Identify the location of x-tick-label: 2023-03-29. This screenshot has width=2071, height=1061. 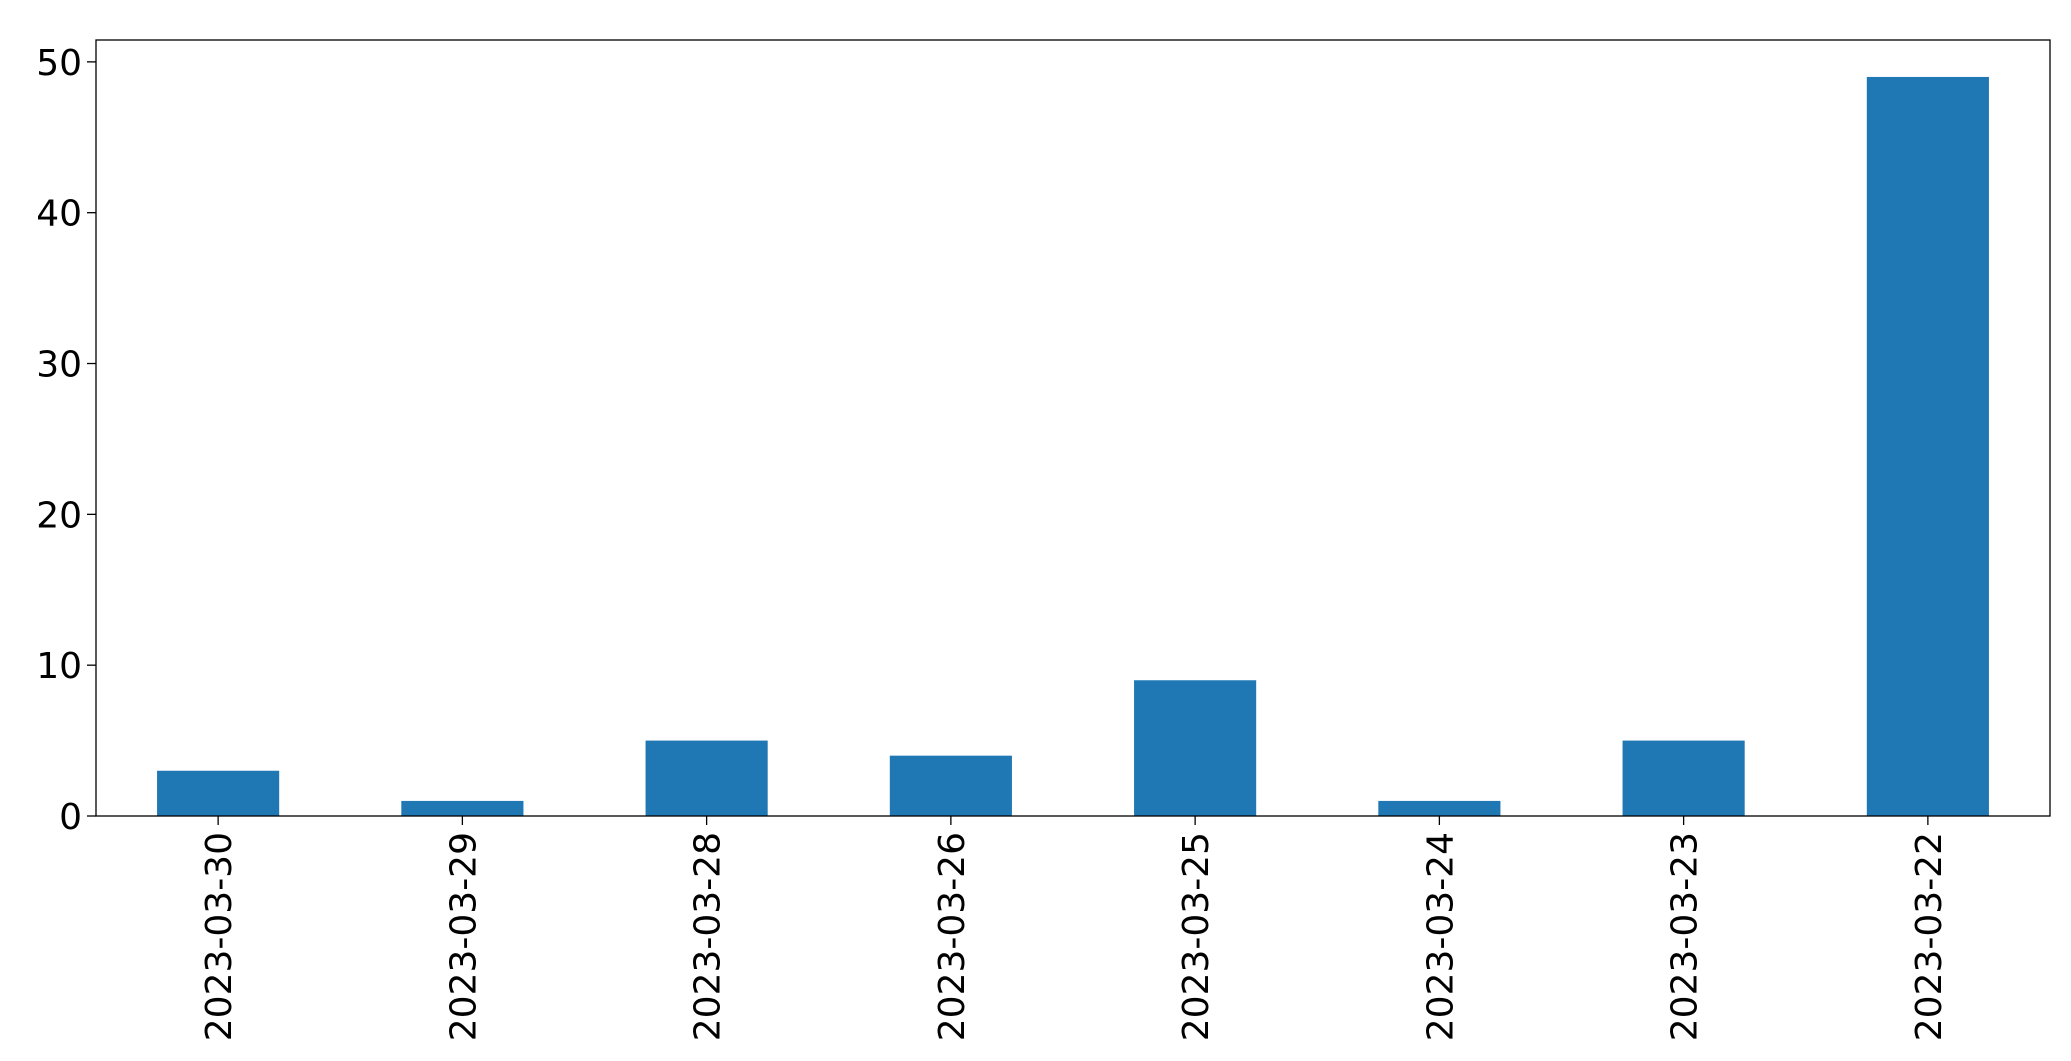
(463, 936).